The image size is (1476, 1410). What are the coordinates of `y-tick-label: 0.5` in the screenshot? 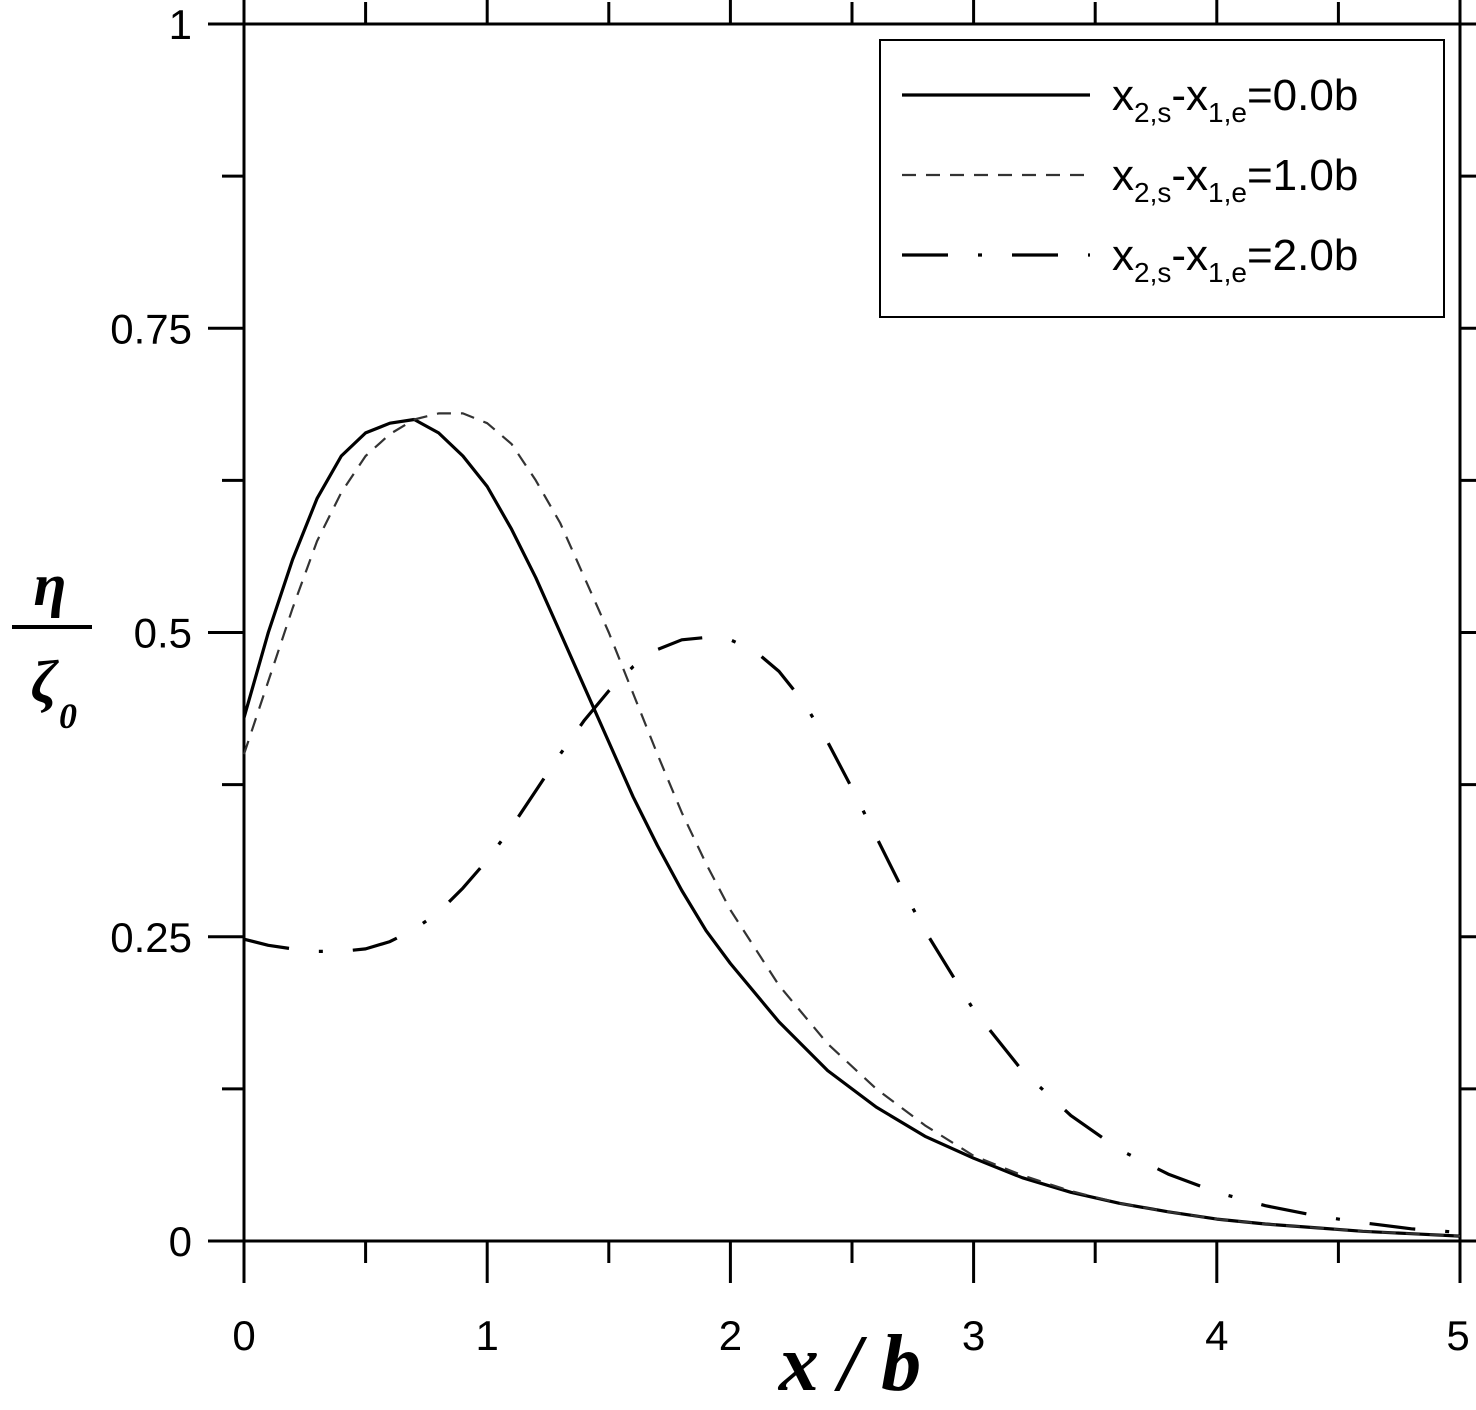 It's located at (163, 633).